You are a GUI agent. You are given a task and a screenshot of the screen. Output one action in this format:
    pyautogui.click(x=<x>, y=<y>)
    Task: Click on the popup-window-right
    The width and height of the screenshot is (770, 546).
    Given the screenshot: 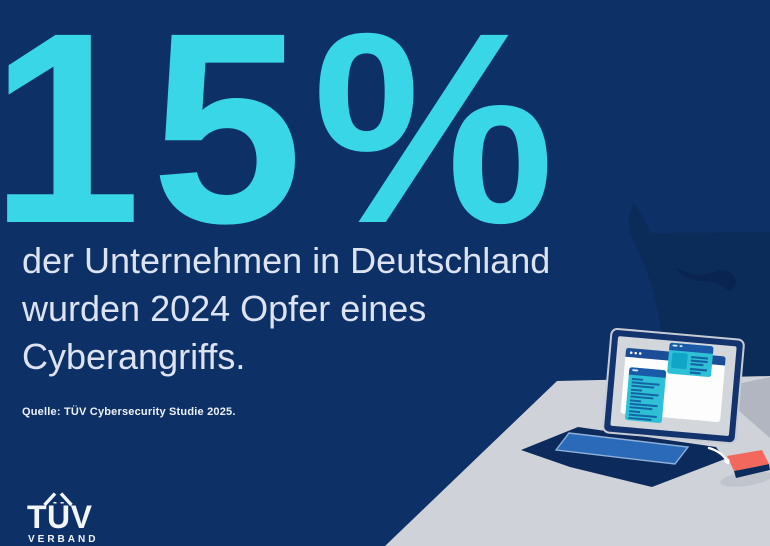 What is the action you would take?
    pyautogui.click(x=690, y=360)
    